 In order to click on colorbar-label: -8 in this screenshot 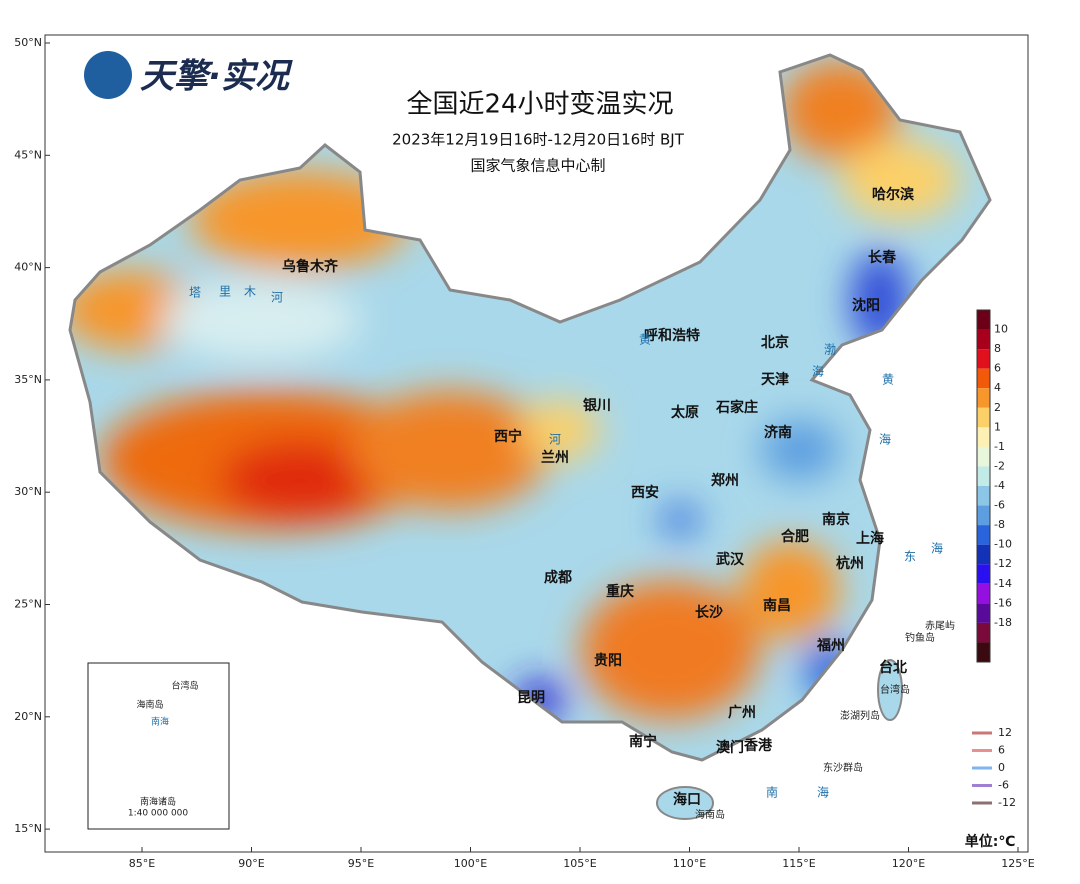, I will do `click(999, 524)`.